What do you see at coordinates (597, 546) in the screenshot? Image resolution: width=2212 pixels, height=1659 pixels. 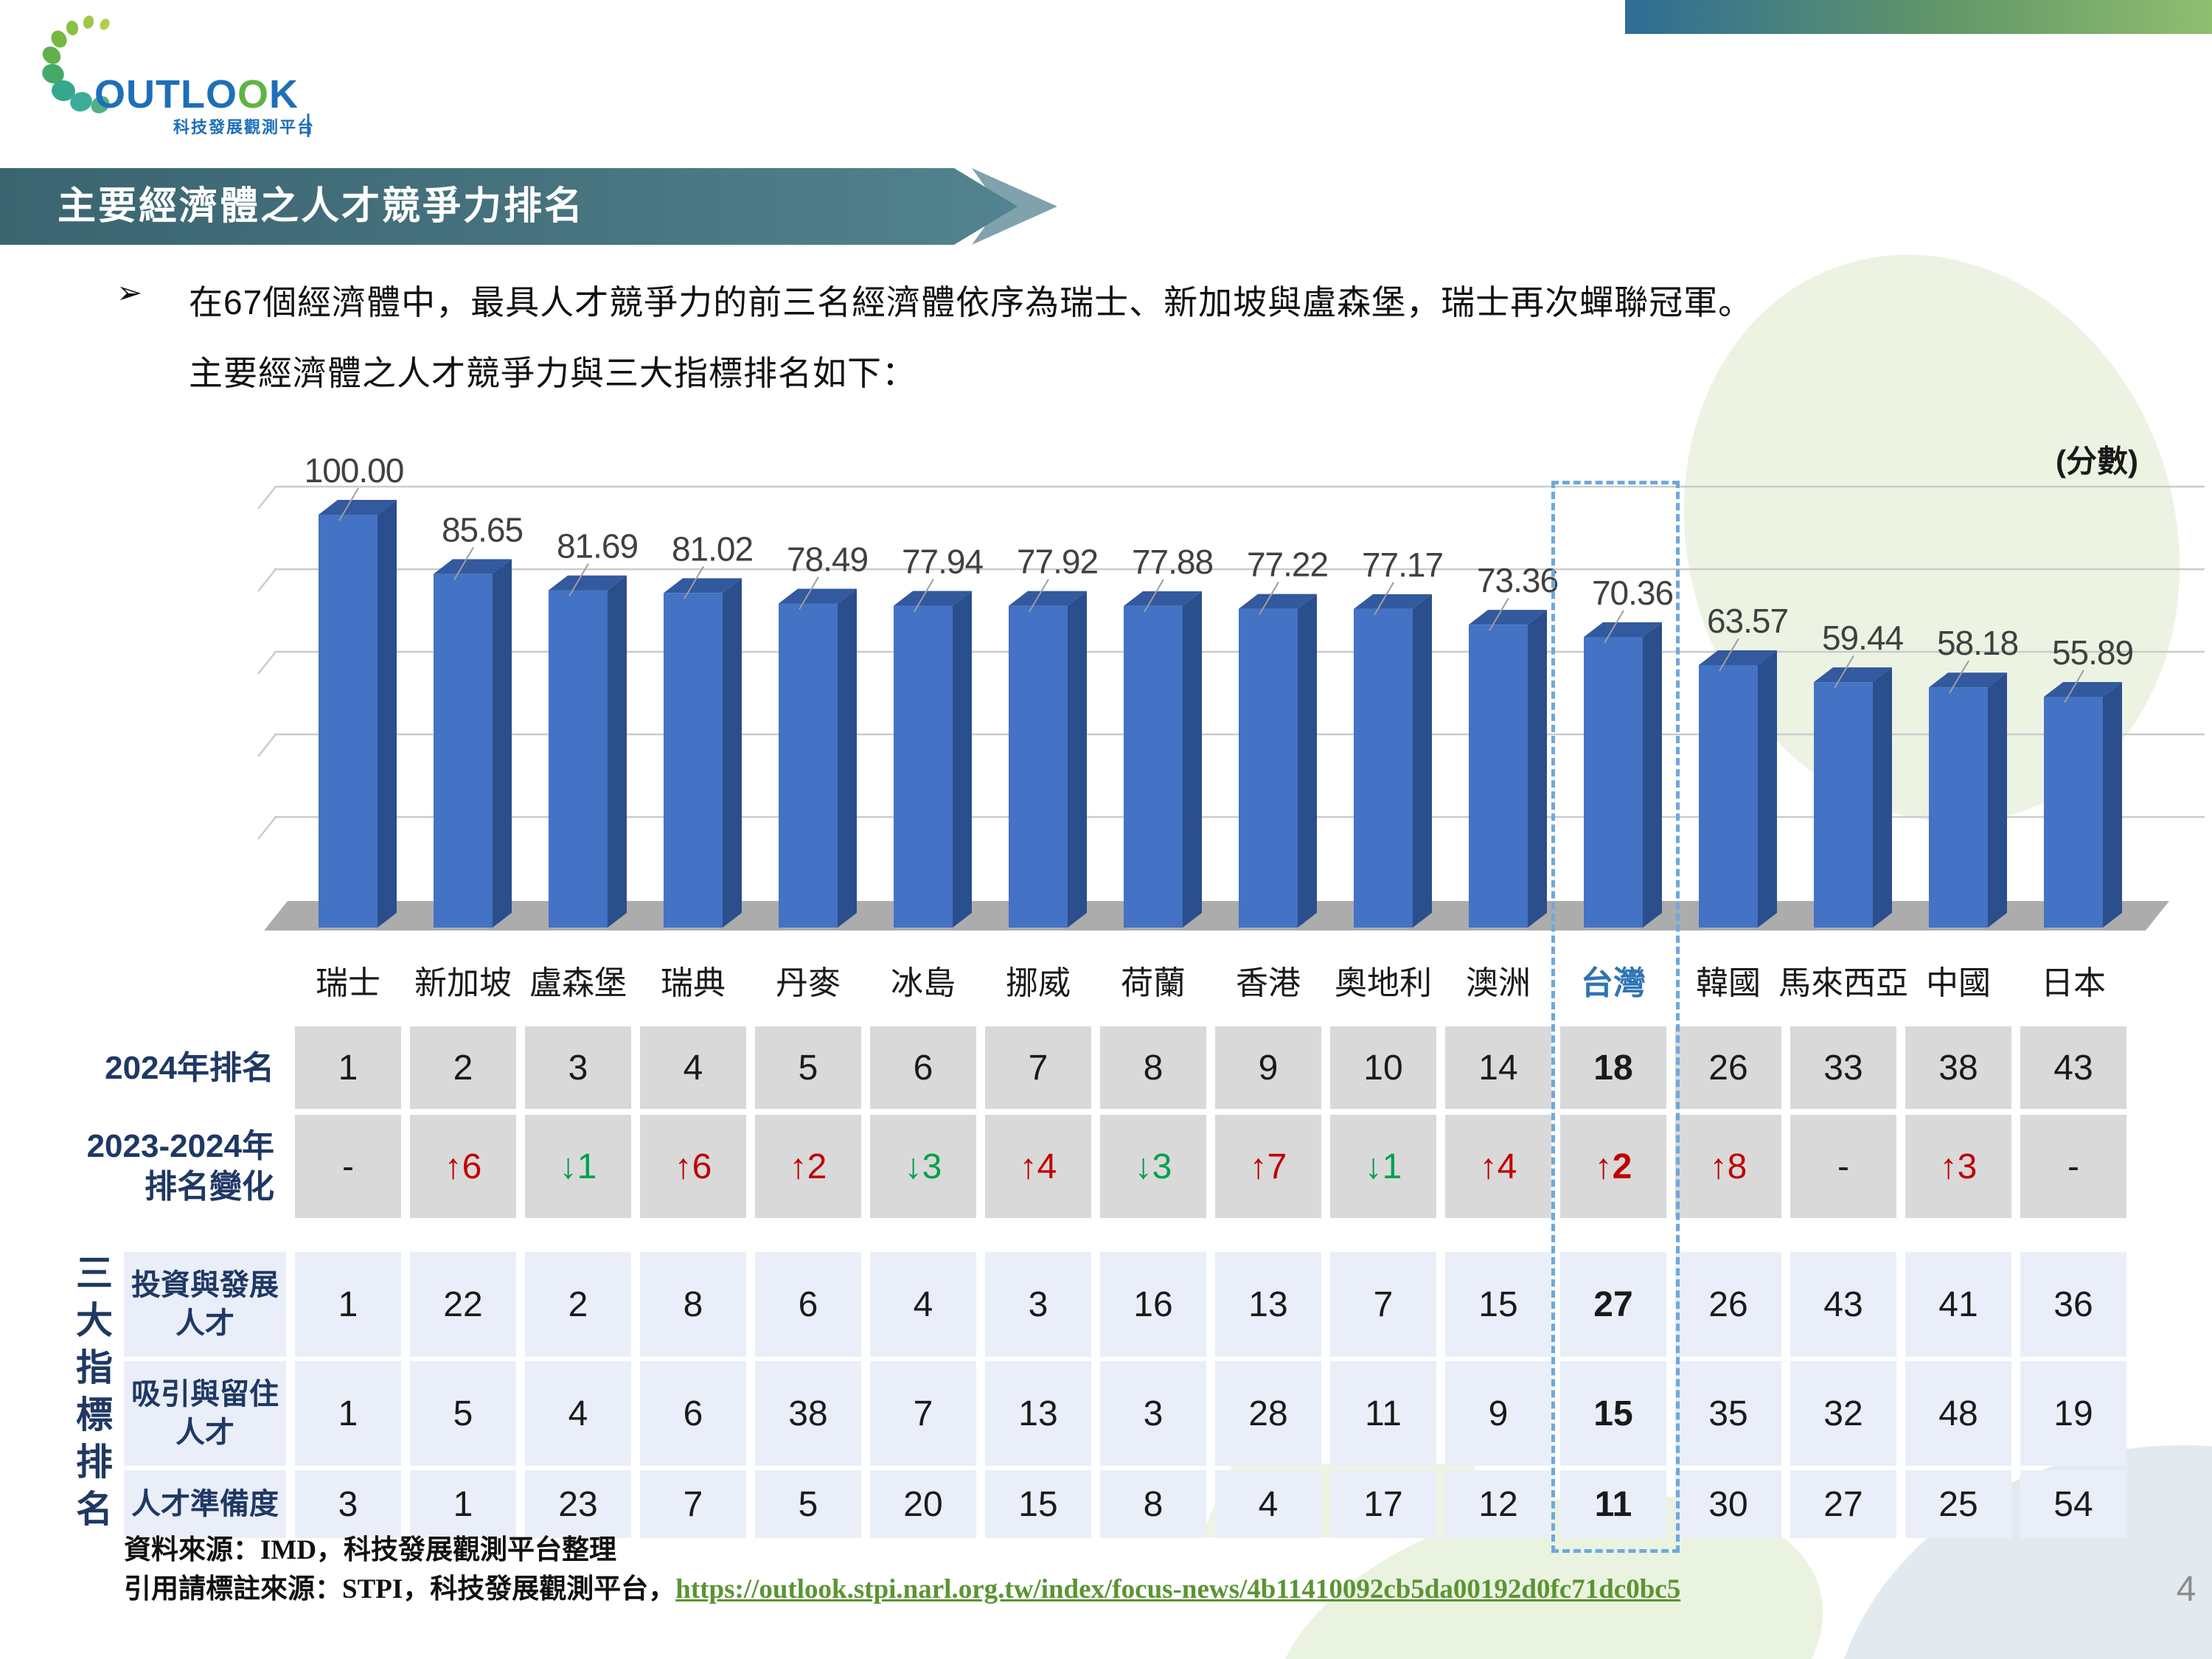 I see `bar-value-label: 81.69` at bounding box center [597, 546].